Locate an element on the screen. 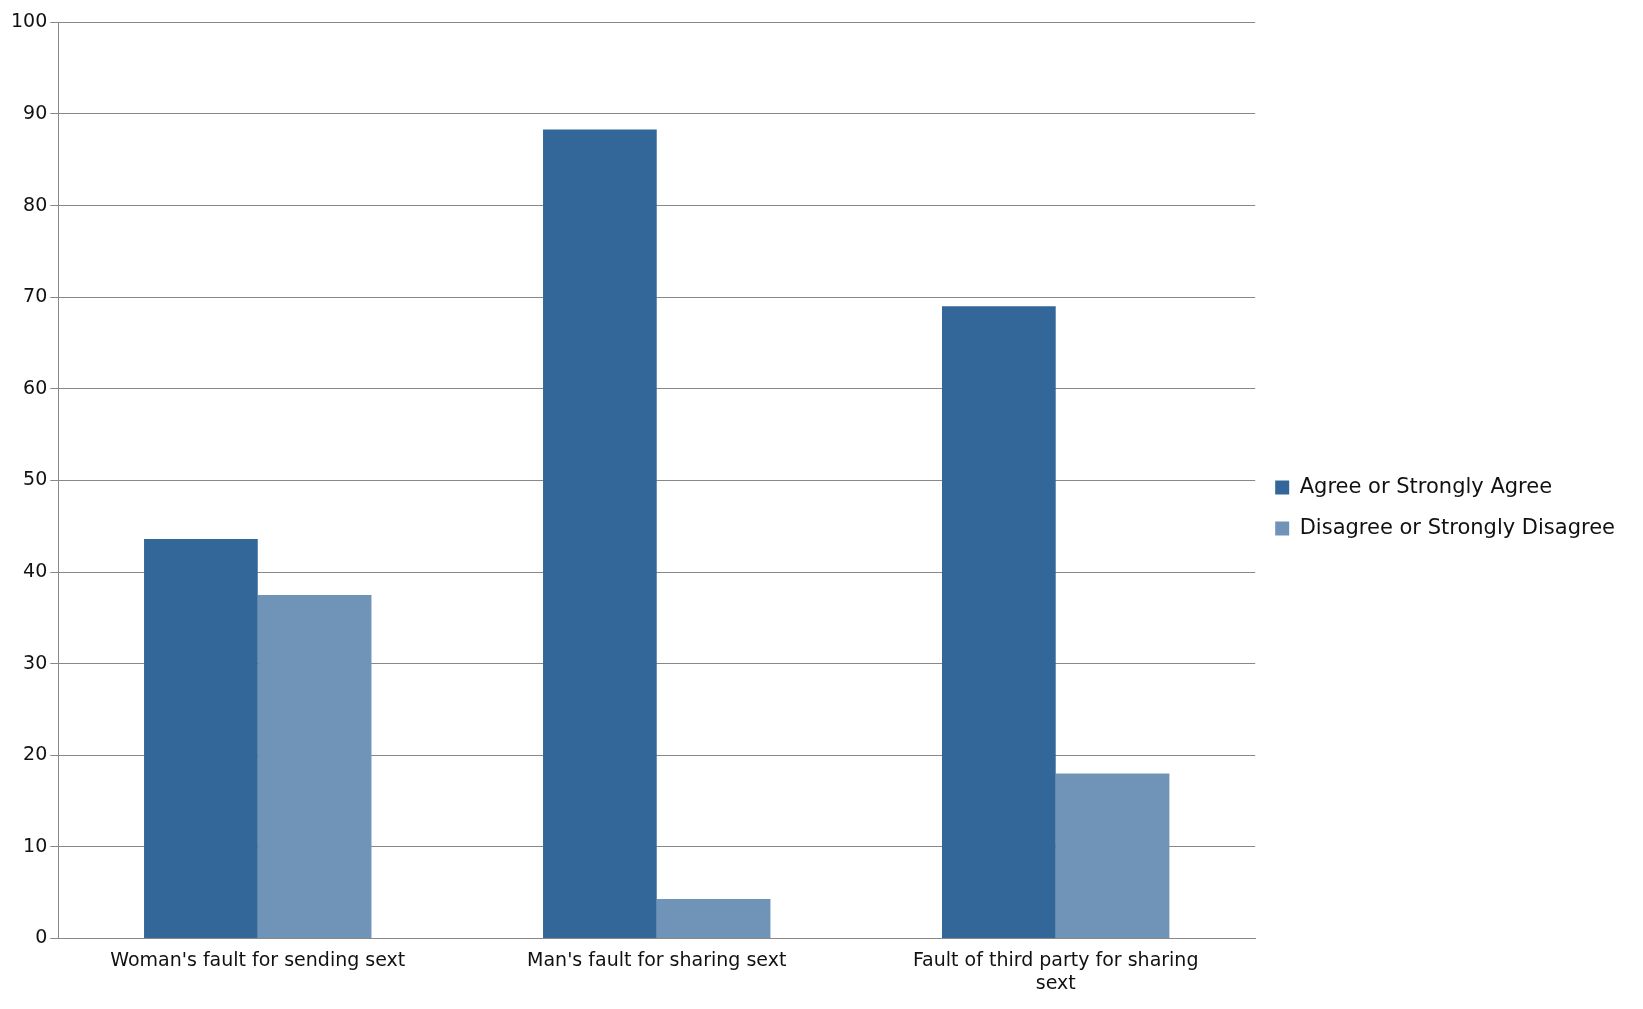  x-tick-label: Fault of third party for sharing sext is located at coordinates (1055, 970).